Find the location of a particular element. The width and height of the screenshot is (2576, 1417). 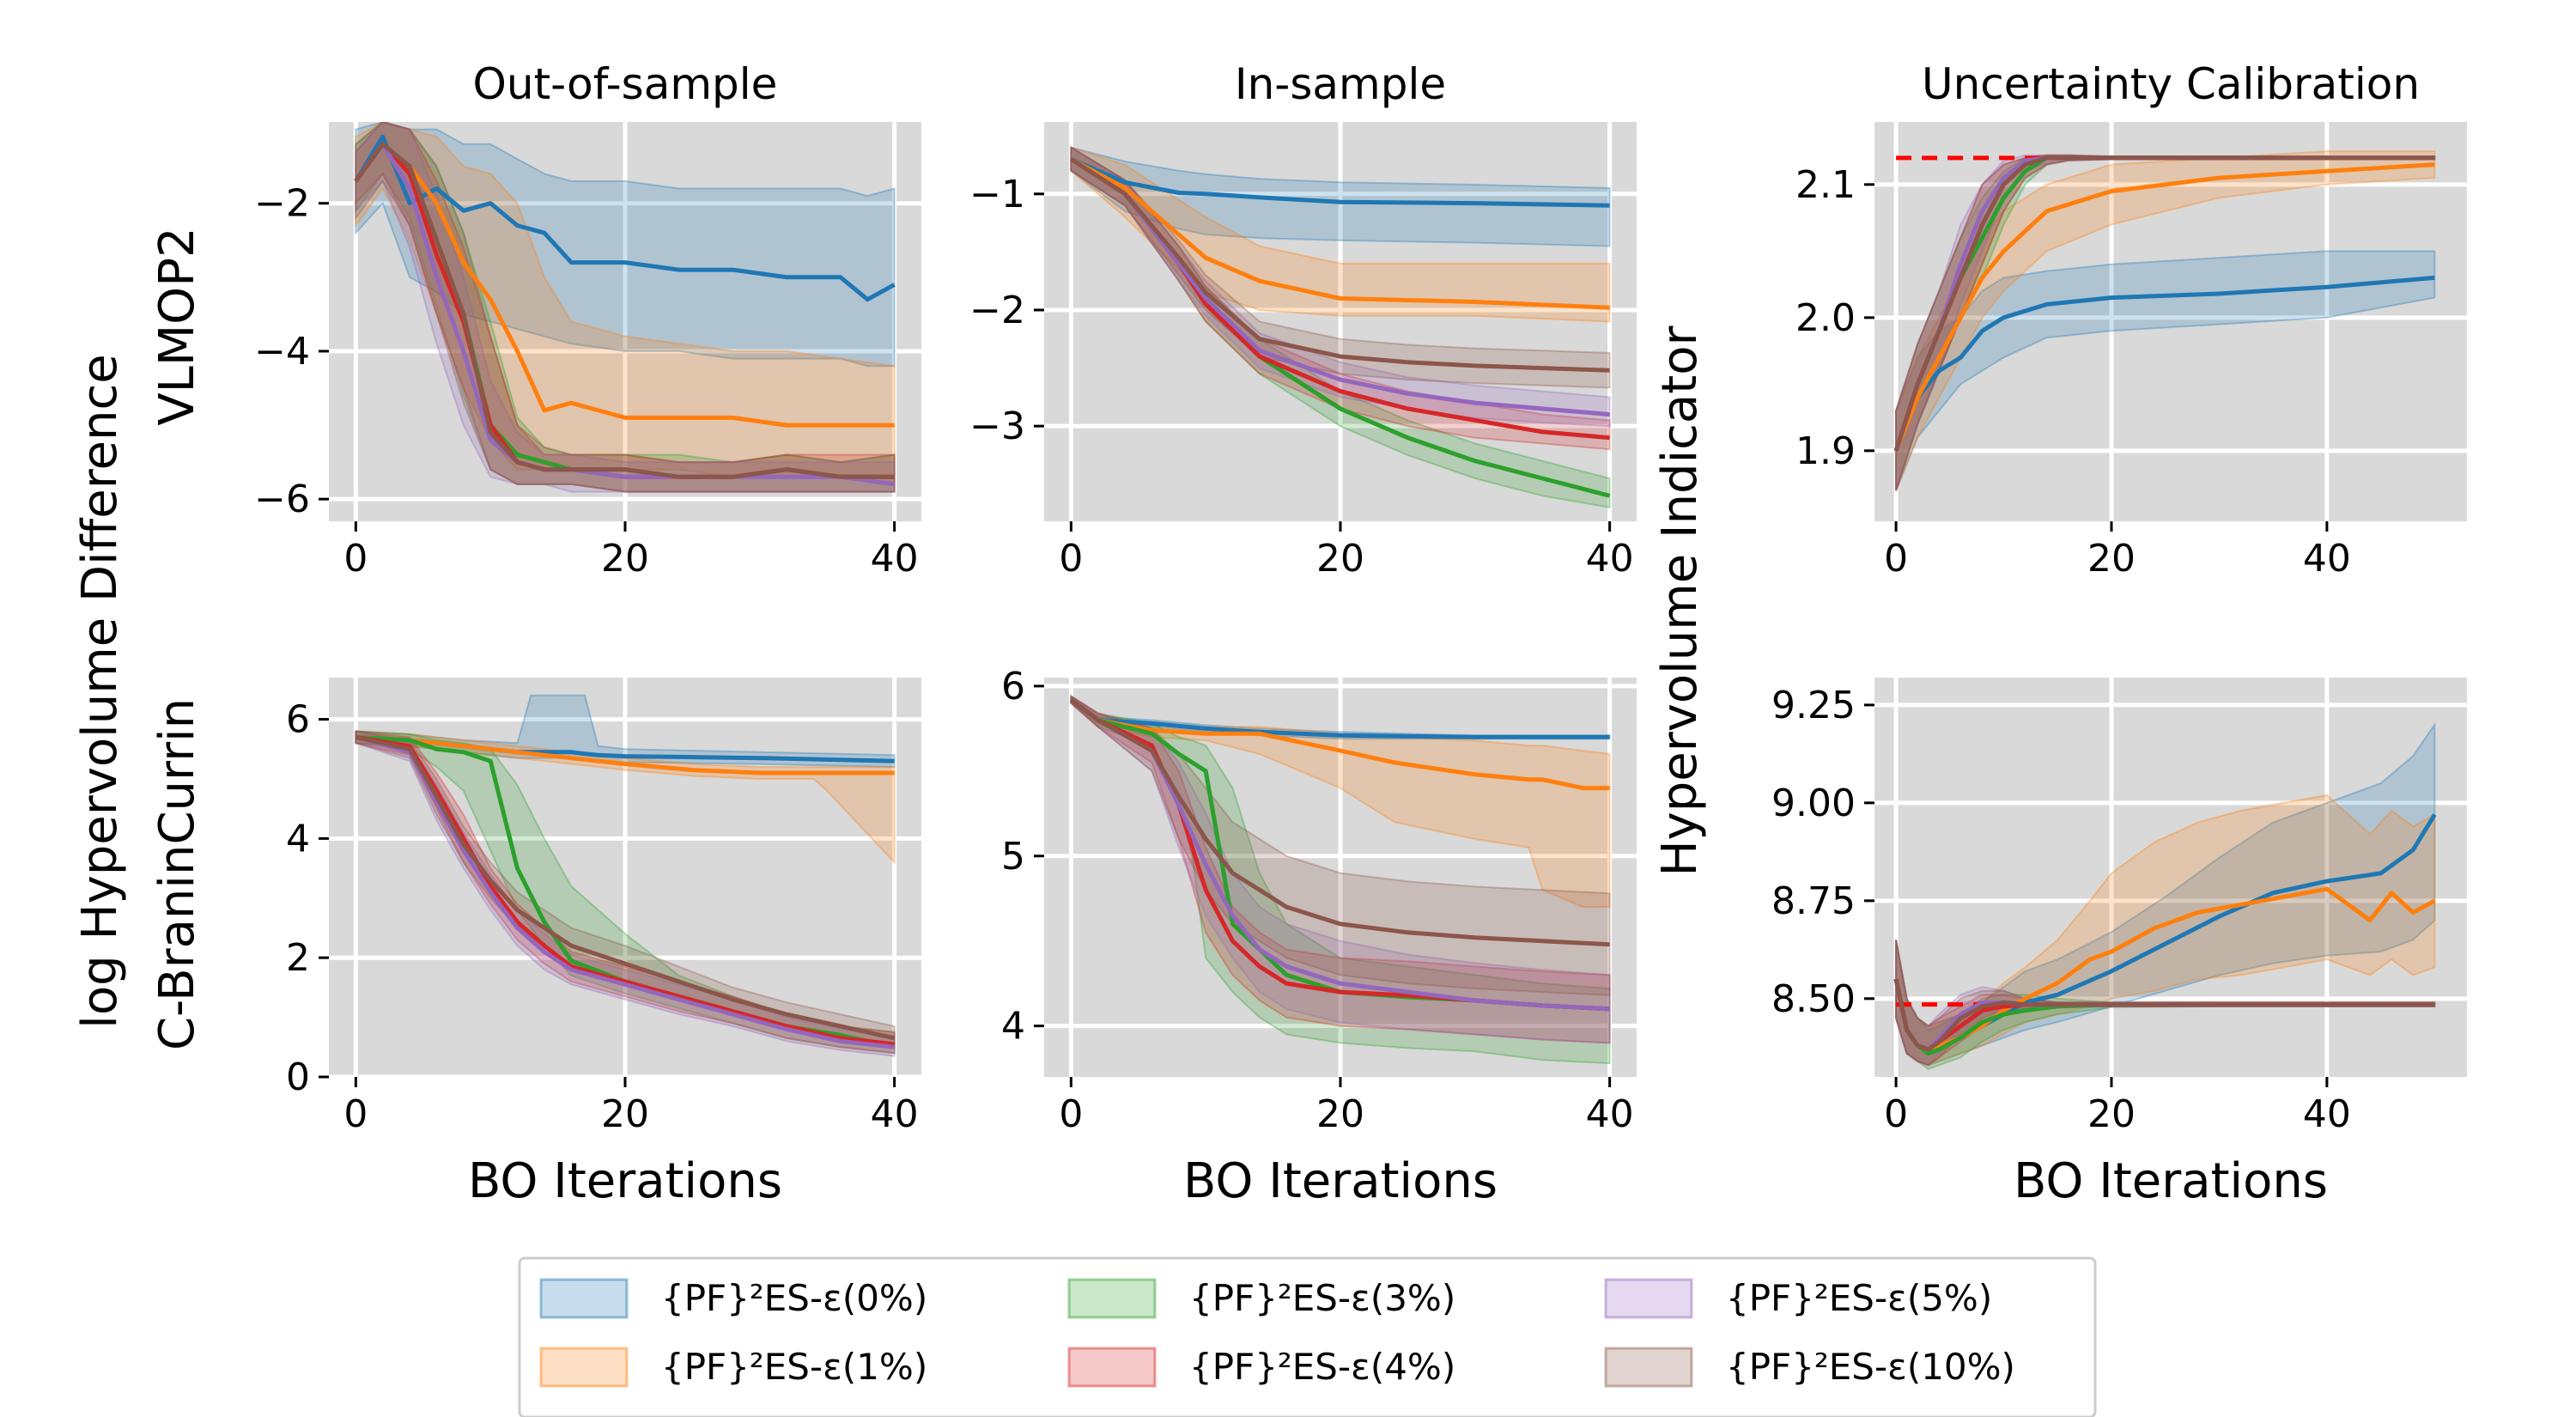

y-tick-label: 2 is located at coordinates (298, 958).